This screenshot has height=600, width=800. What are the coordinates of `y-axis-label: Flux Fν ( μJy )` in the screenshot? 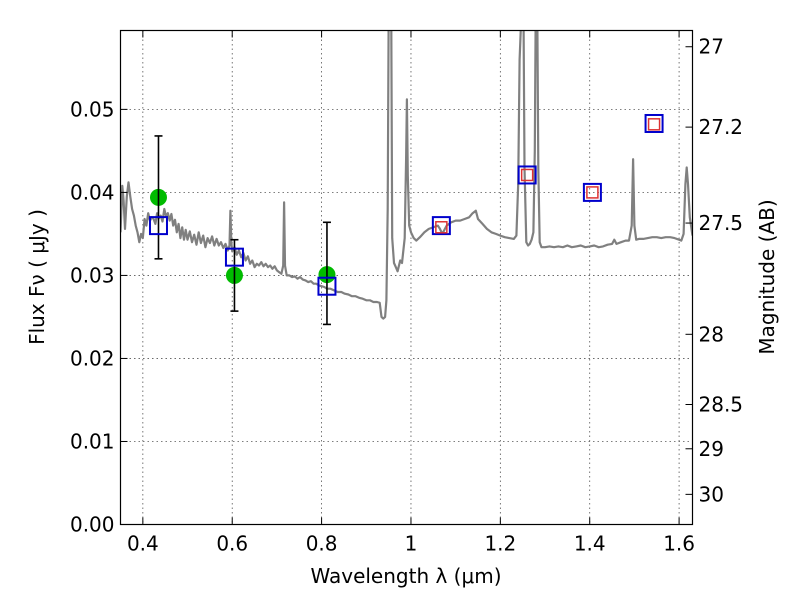 It's located at (37, 277).